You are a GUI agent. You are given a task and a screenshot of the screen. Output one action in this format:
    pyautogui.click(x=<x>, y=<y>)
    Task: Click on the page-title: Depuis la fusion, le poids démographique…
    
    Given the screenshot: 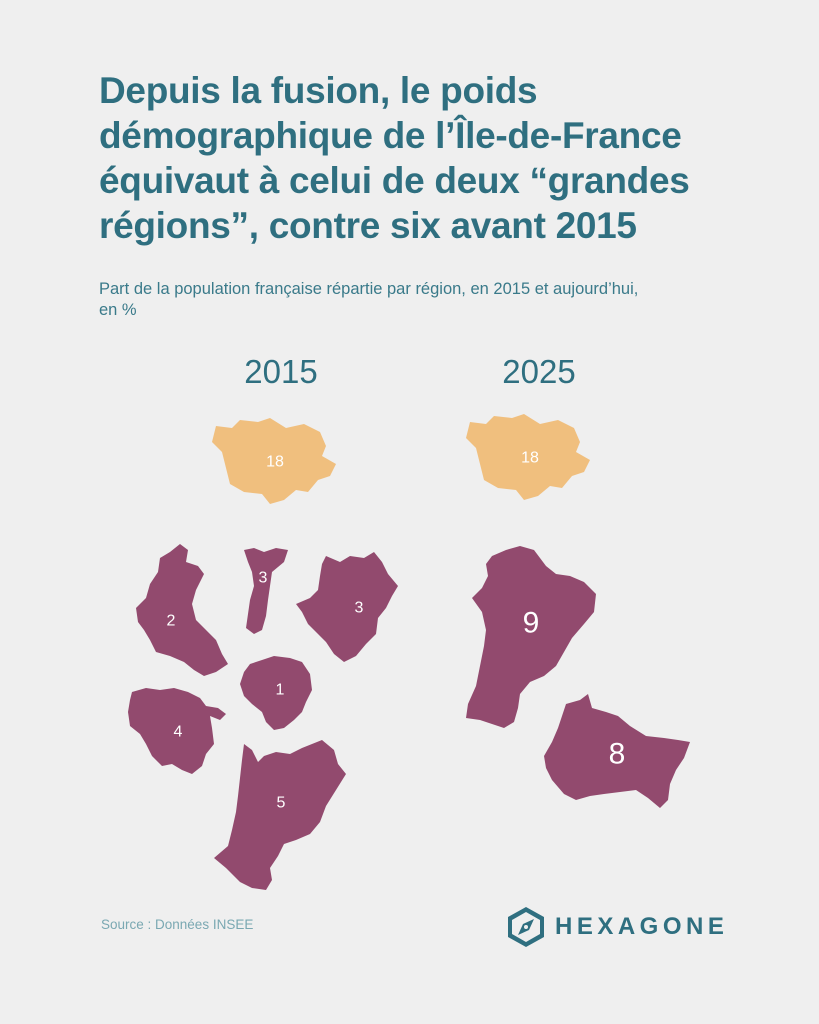 What is the action you would take?
    pyautogui.click(x=394, y=158)
    